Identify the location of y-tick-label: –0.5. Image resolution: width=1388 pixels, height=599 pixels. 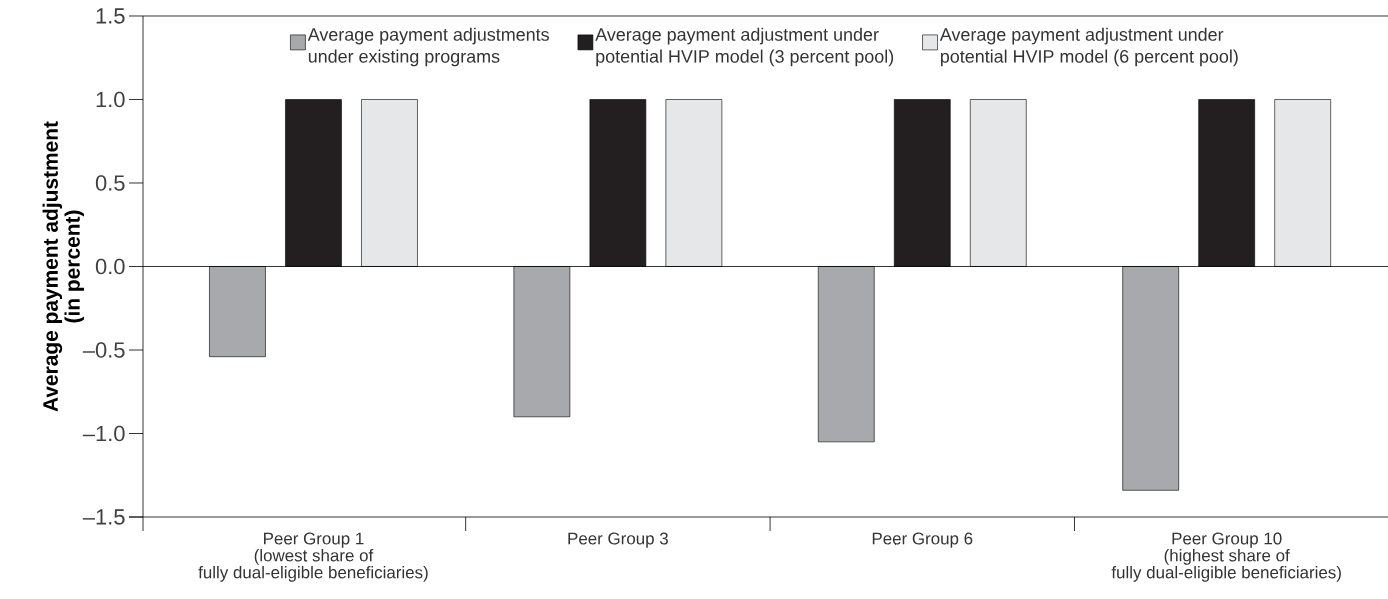
(103, 350).